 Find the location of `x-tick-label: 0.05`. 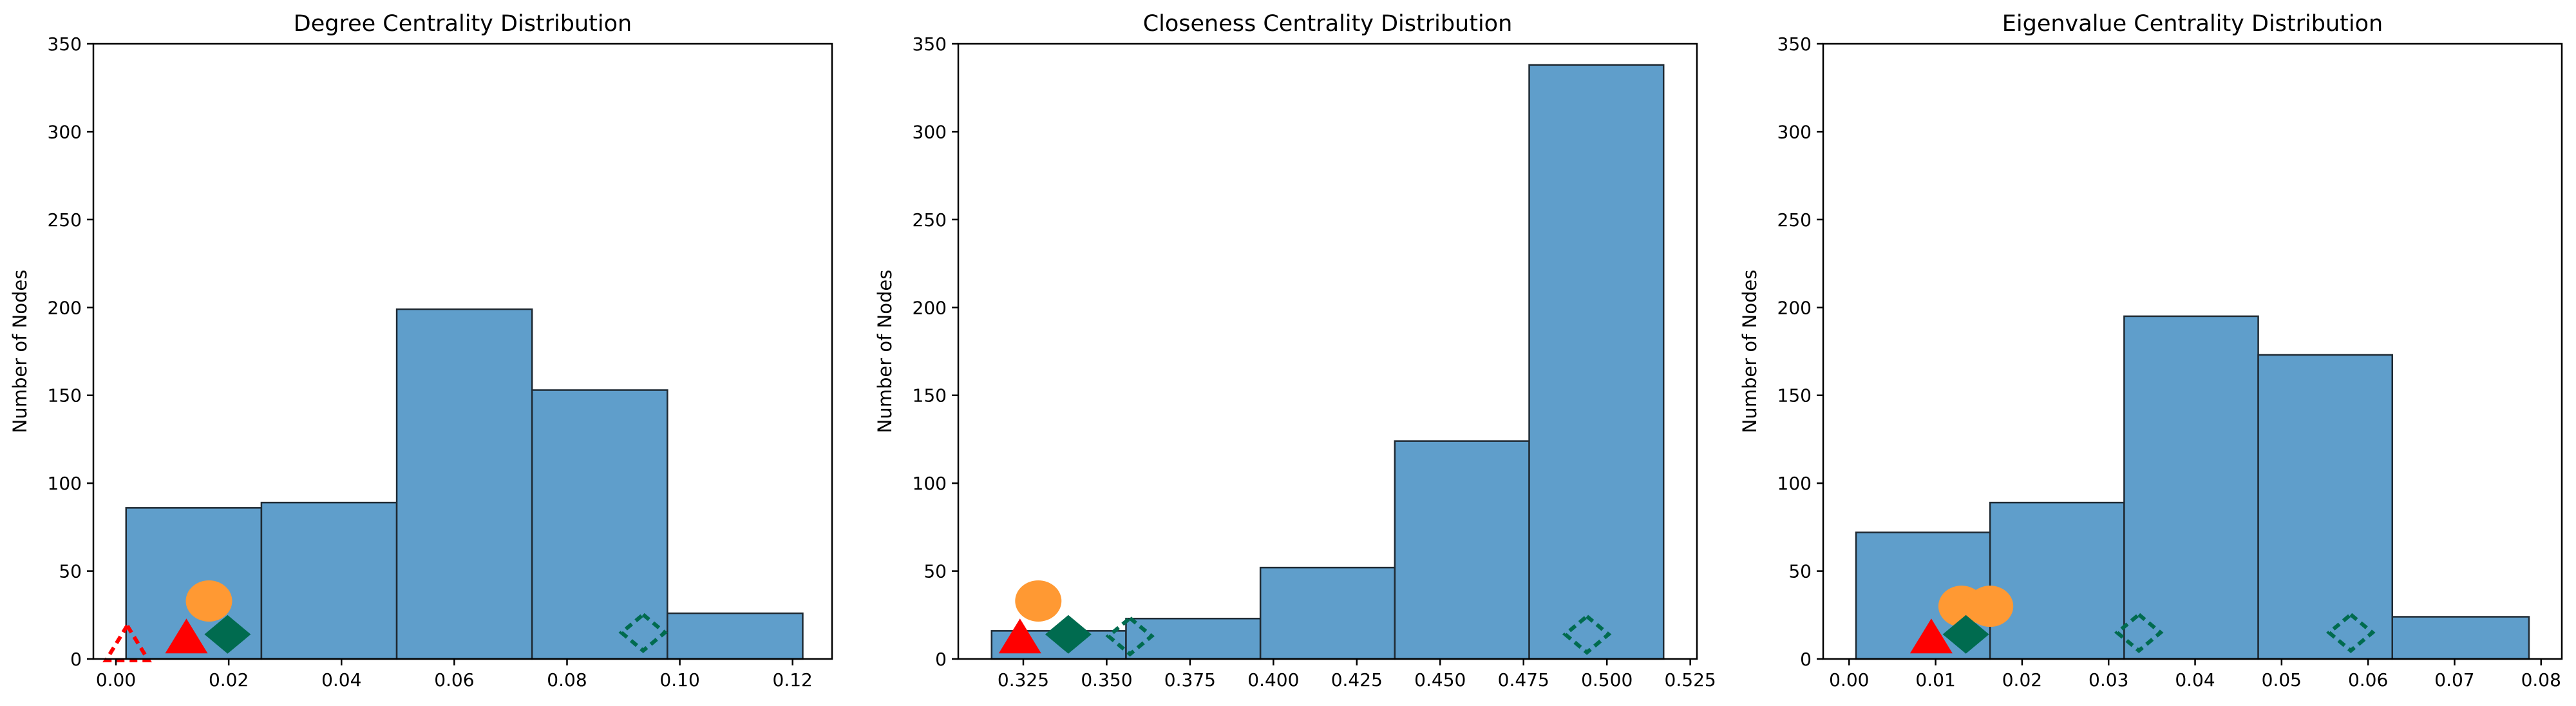

x-tick-label: 0.05 is located at coordinates (2282, 680).